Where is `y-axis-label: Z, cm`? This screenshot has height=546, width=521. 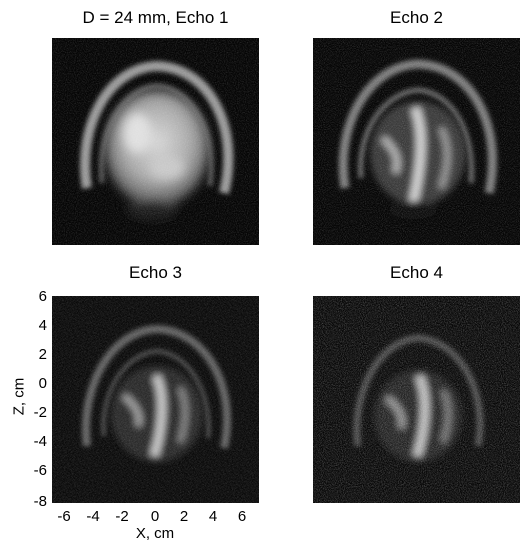
y-axis-label: Z, cm is located at coordinates (19, 396).